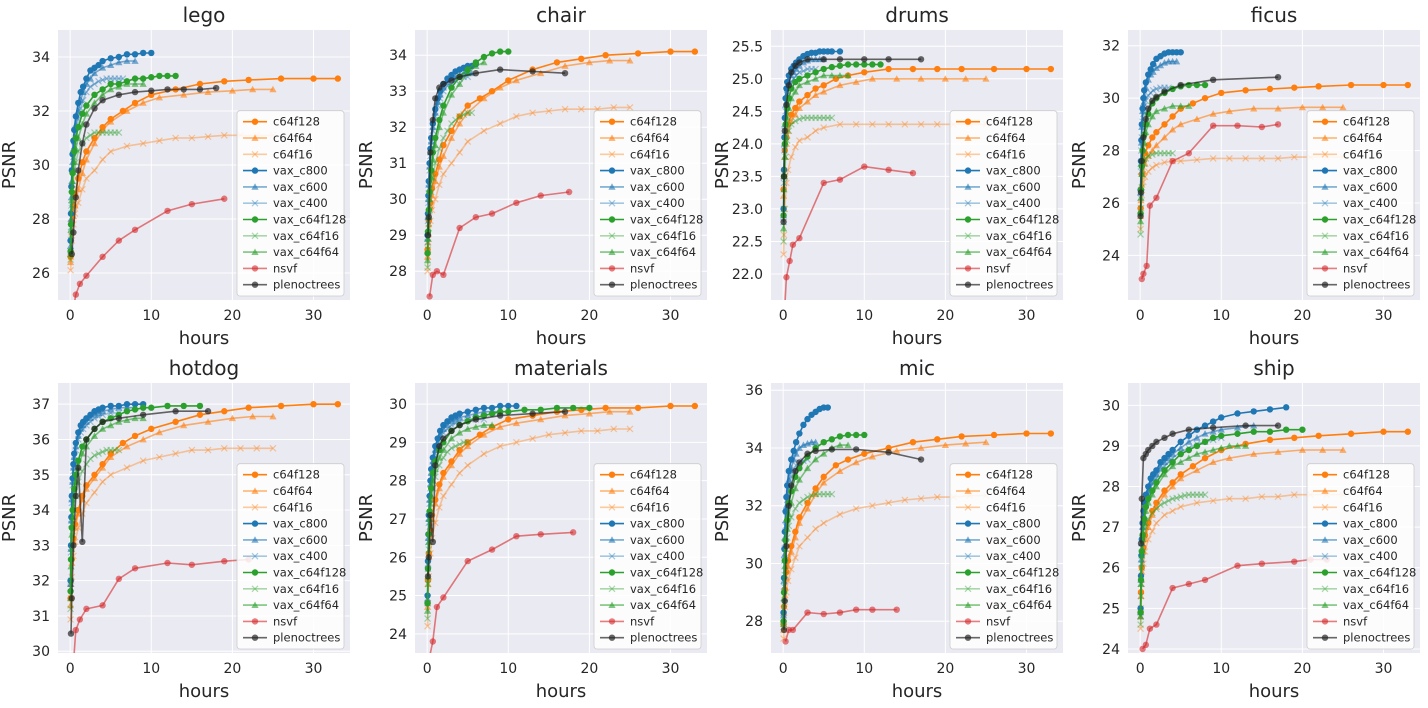 The height and width of the screenshot is (708, 1428). I want to click on y-tick-label: 31, so click(398, 164).